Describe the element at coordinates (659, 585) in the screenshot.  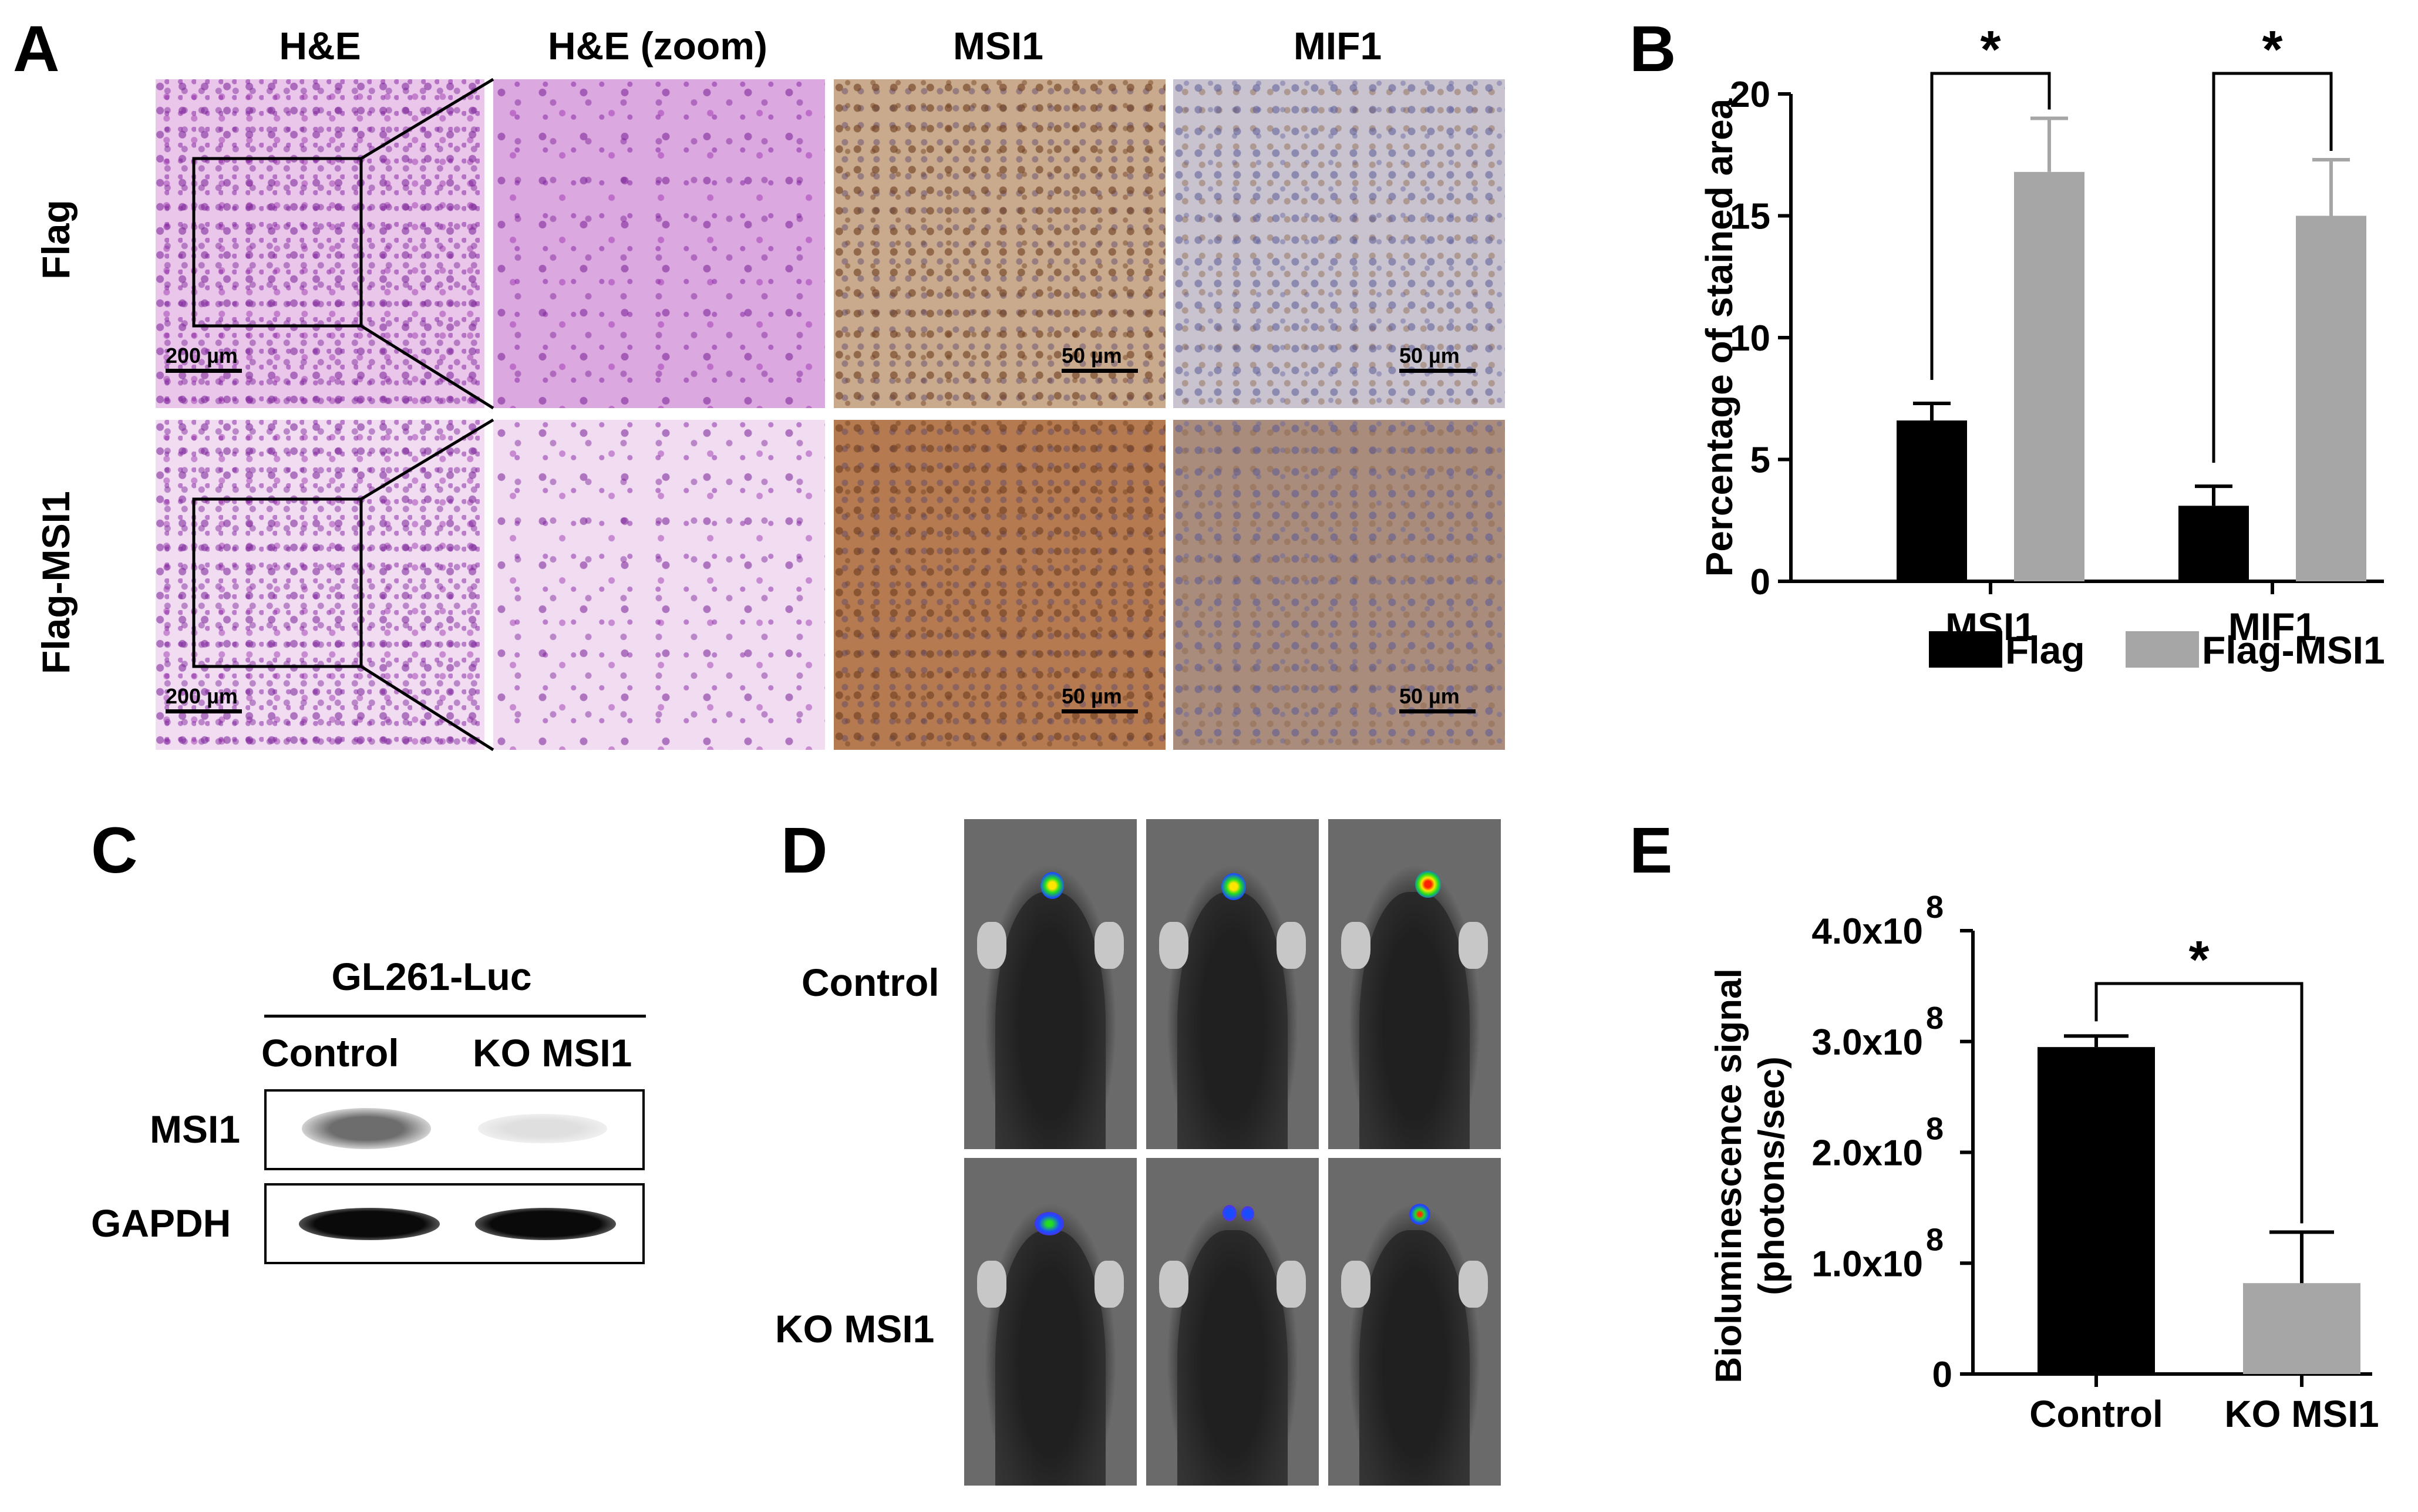
I see `histology-image-he-zoom-flag-msi1` at that location.